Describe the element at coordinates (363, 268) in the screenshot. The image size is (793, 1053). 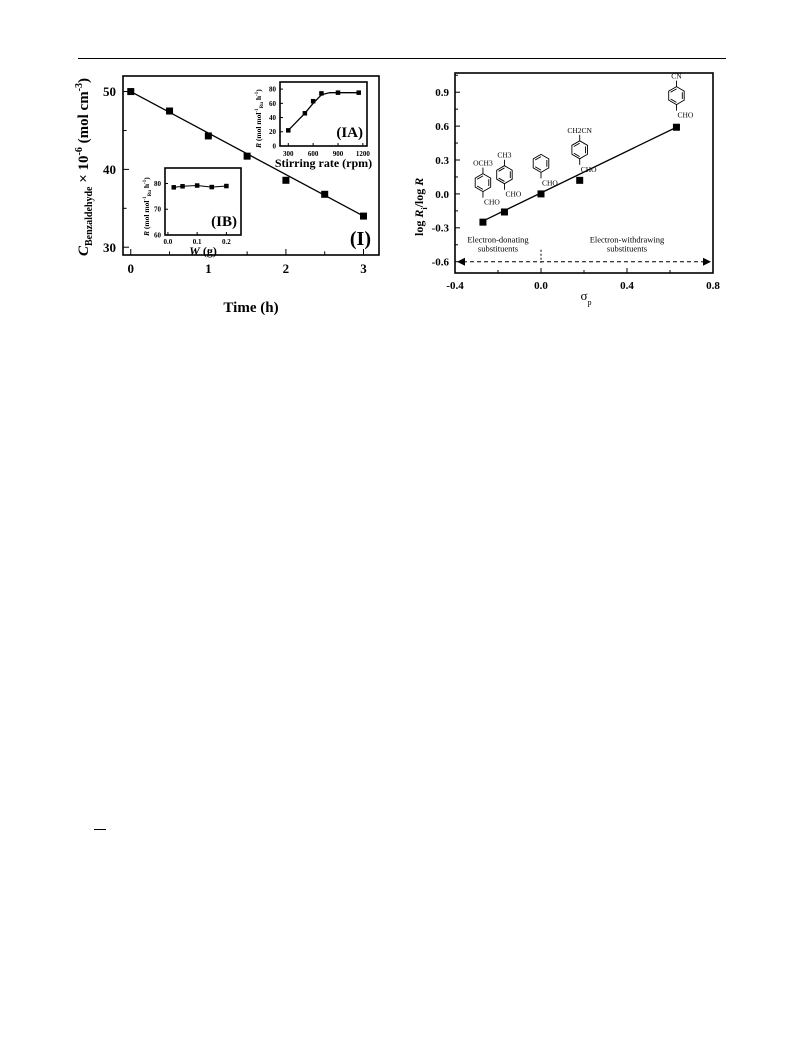
I see `x-tick-label: 3` at that location.